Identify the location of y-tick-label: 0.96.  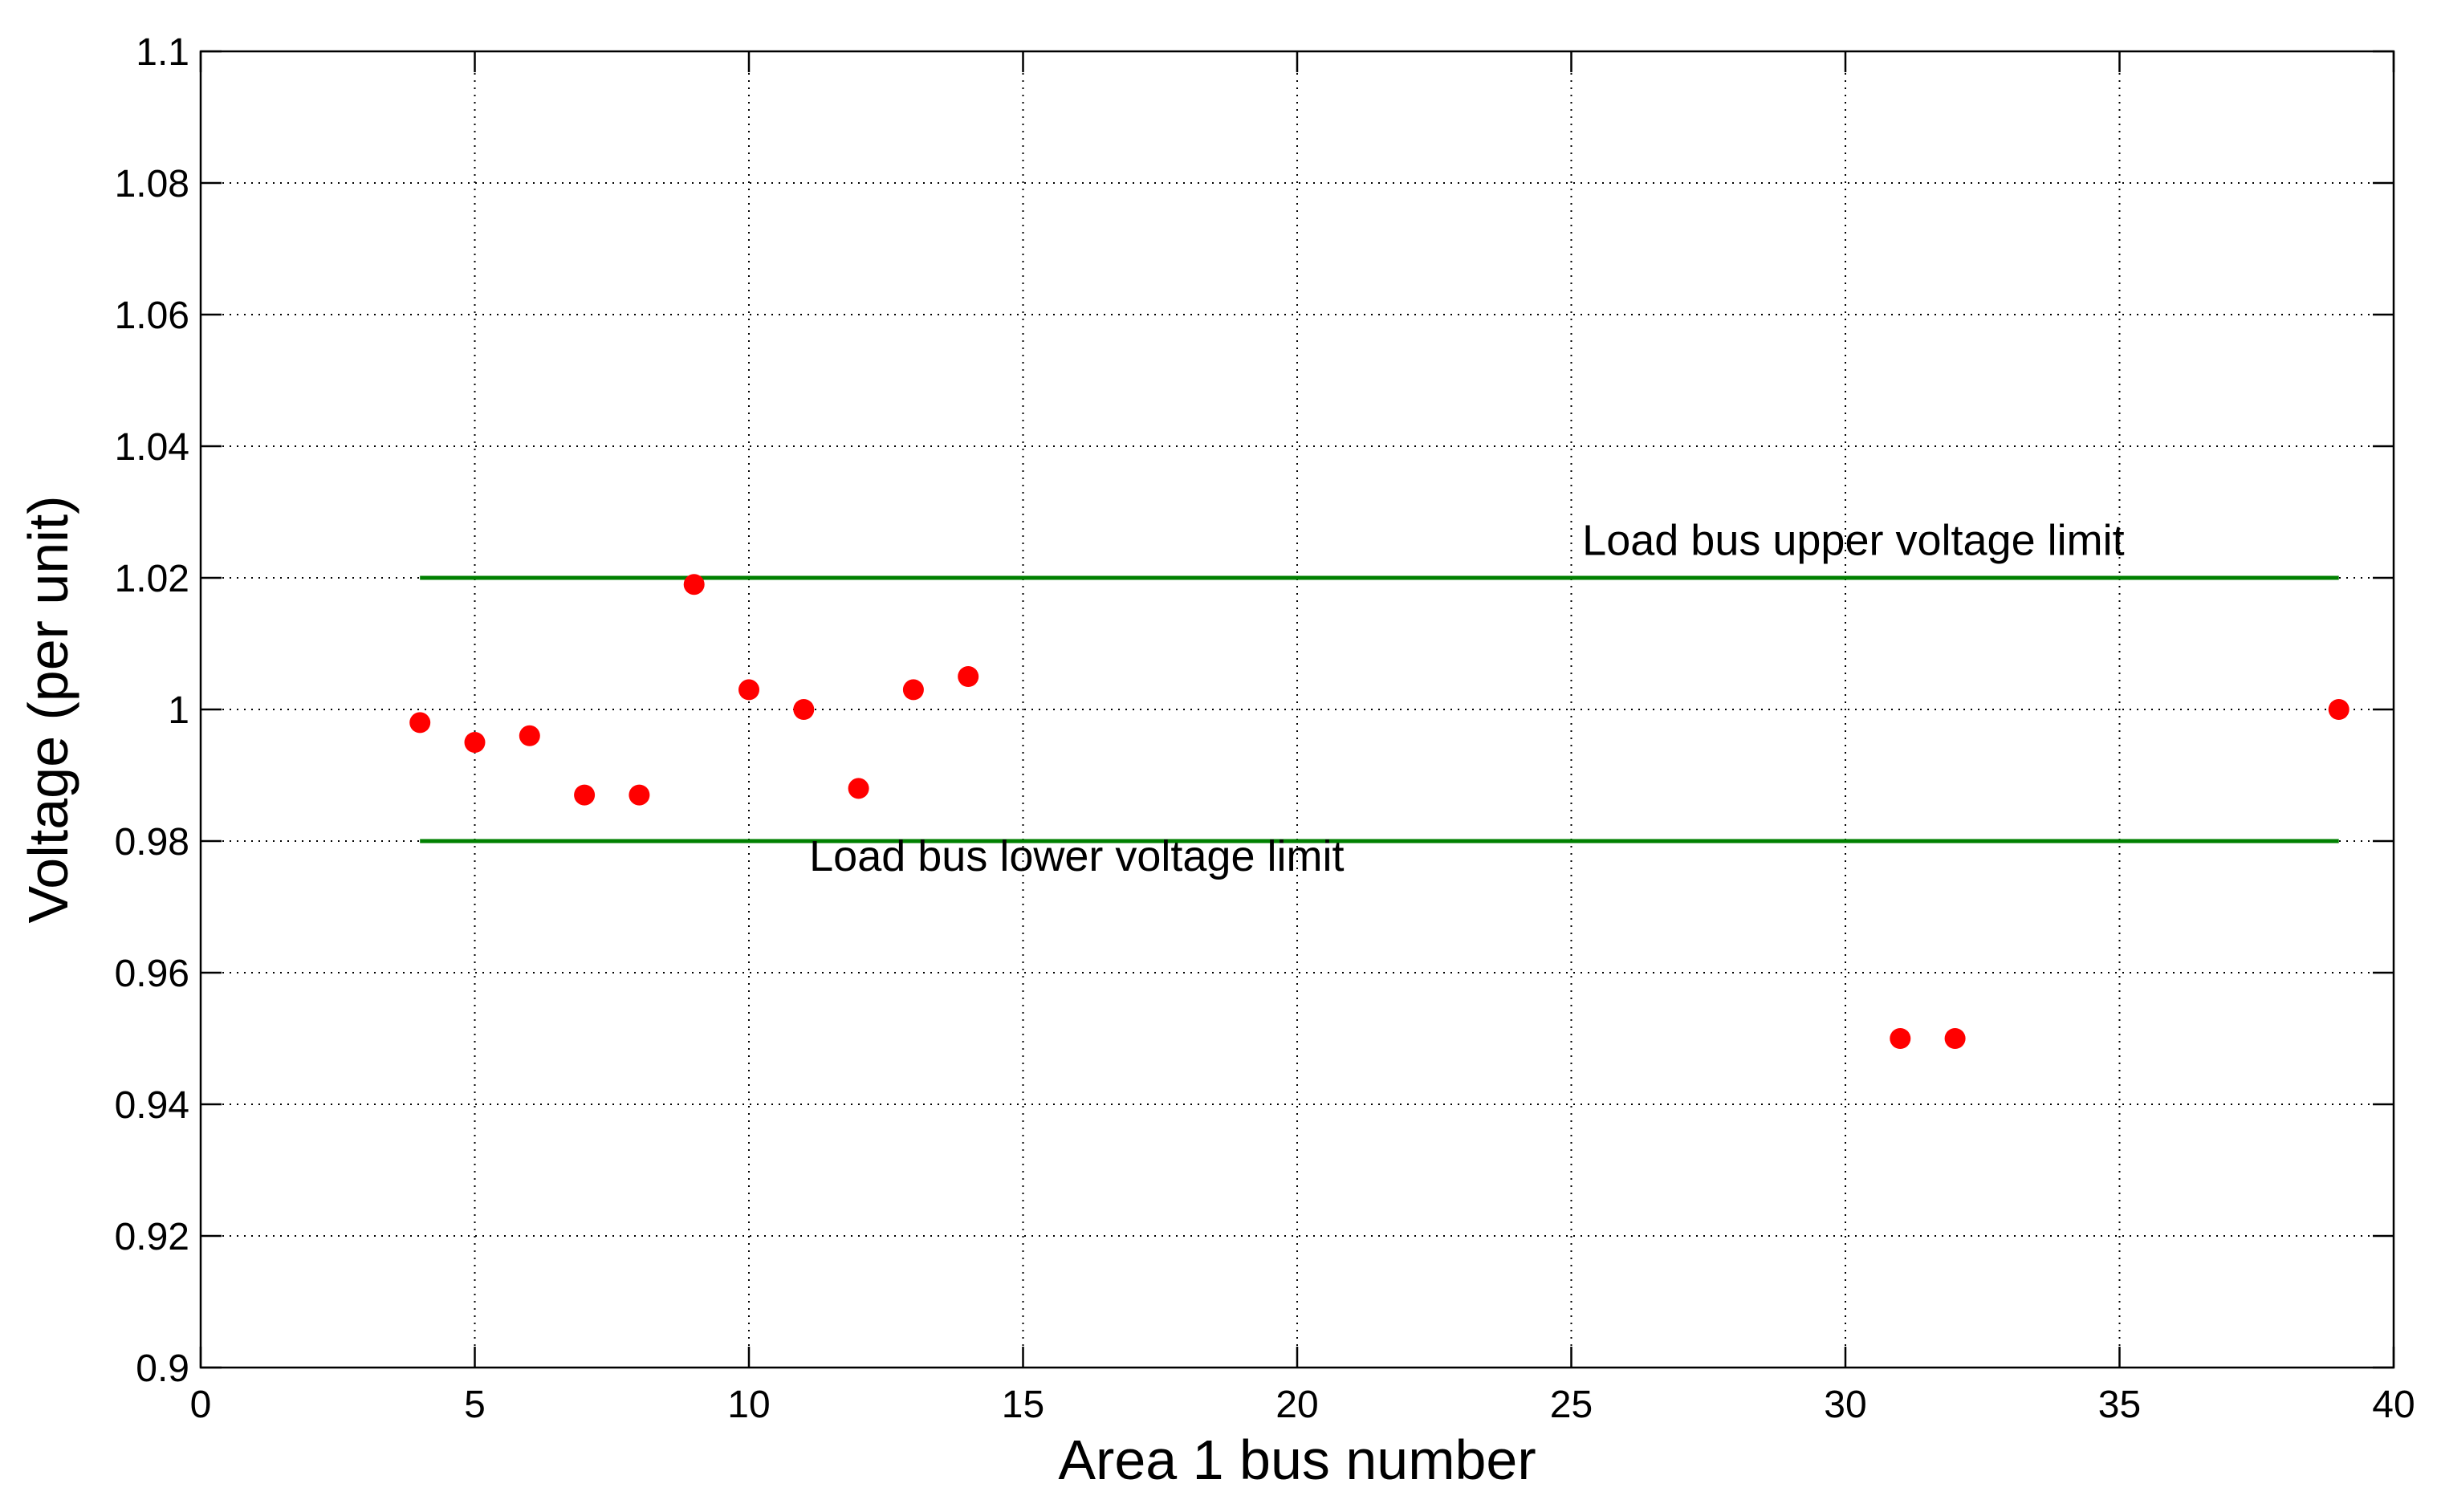
(152, 974).